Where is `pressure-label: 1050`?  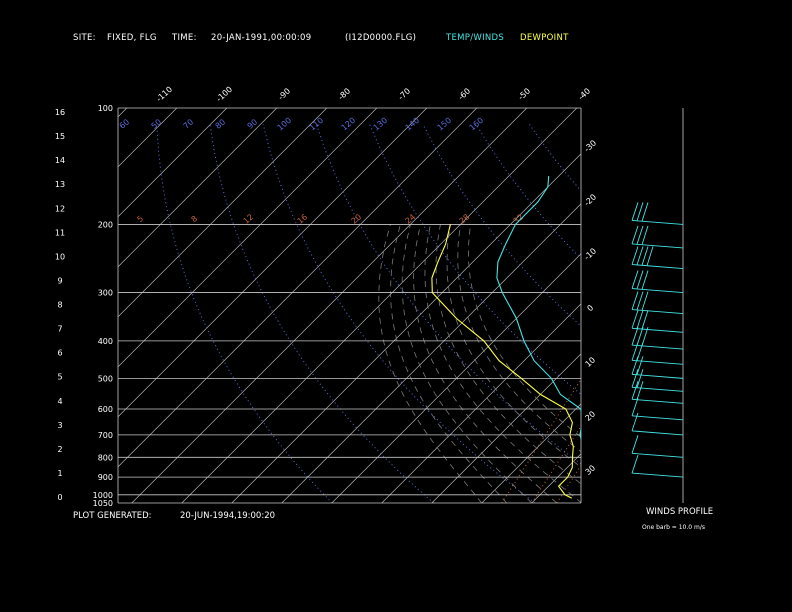
pressure-label: 1050 is located at coordinates (103, 503).